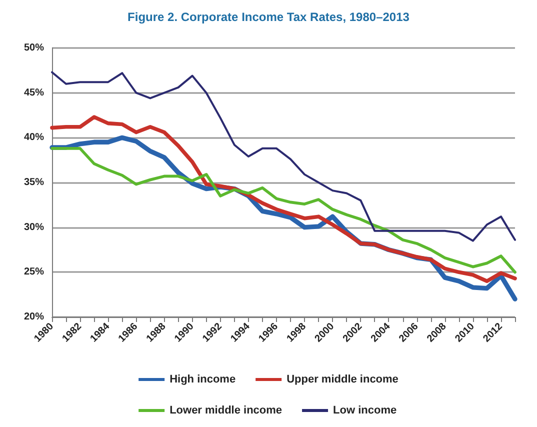 Image resolution: width=537 pixels, height=427 pixels. What do you see at coordinates (34, 272) in the screenshot?
I see `y-tick-label: 25%` at bounding box center [34, 272].